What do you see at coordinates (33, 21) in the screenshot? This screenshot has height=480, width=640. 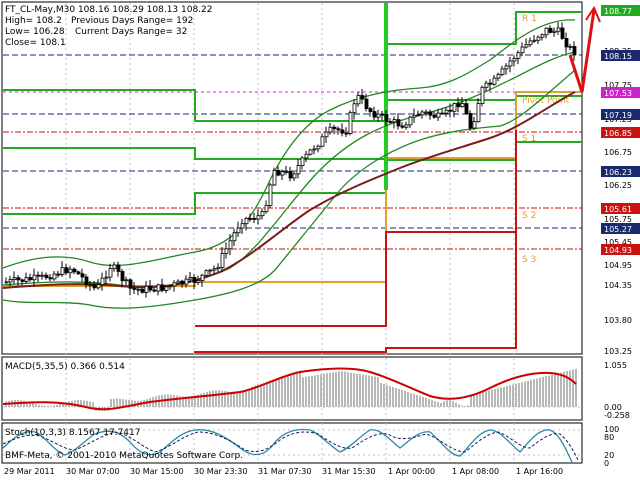 I see `high-value: High= 108.2` at bounding box center [33, 21].